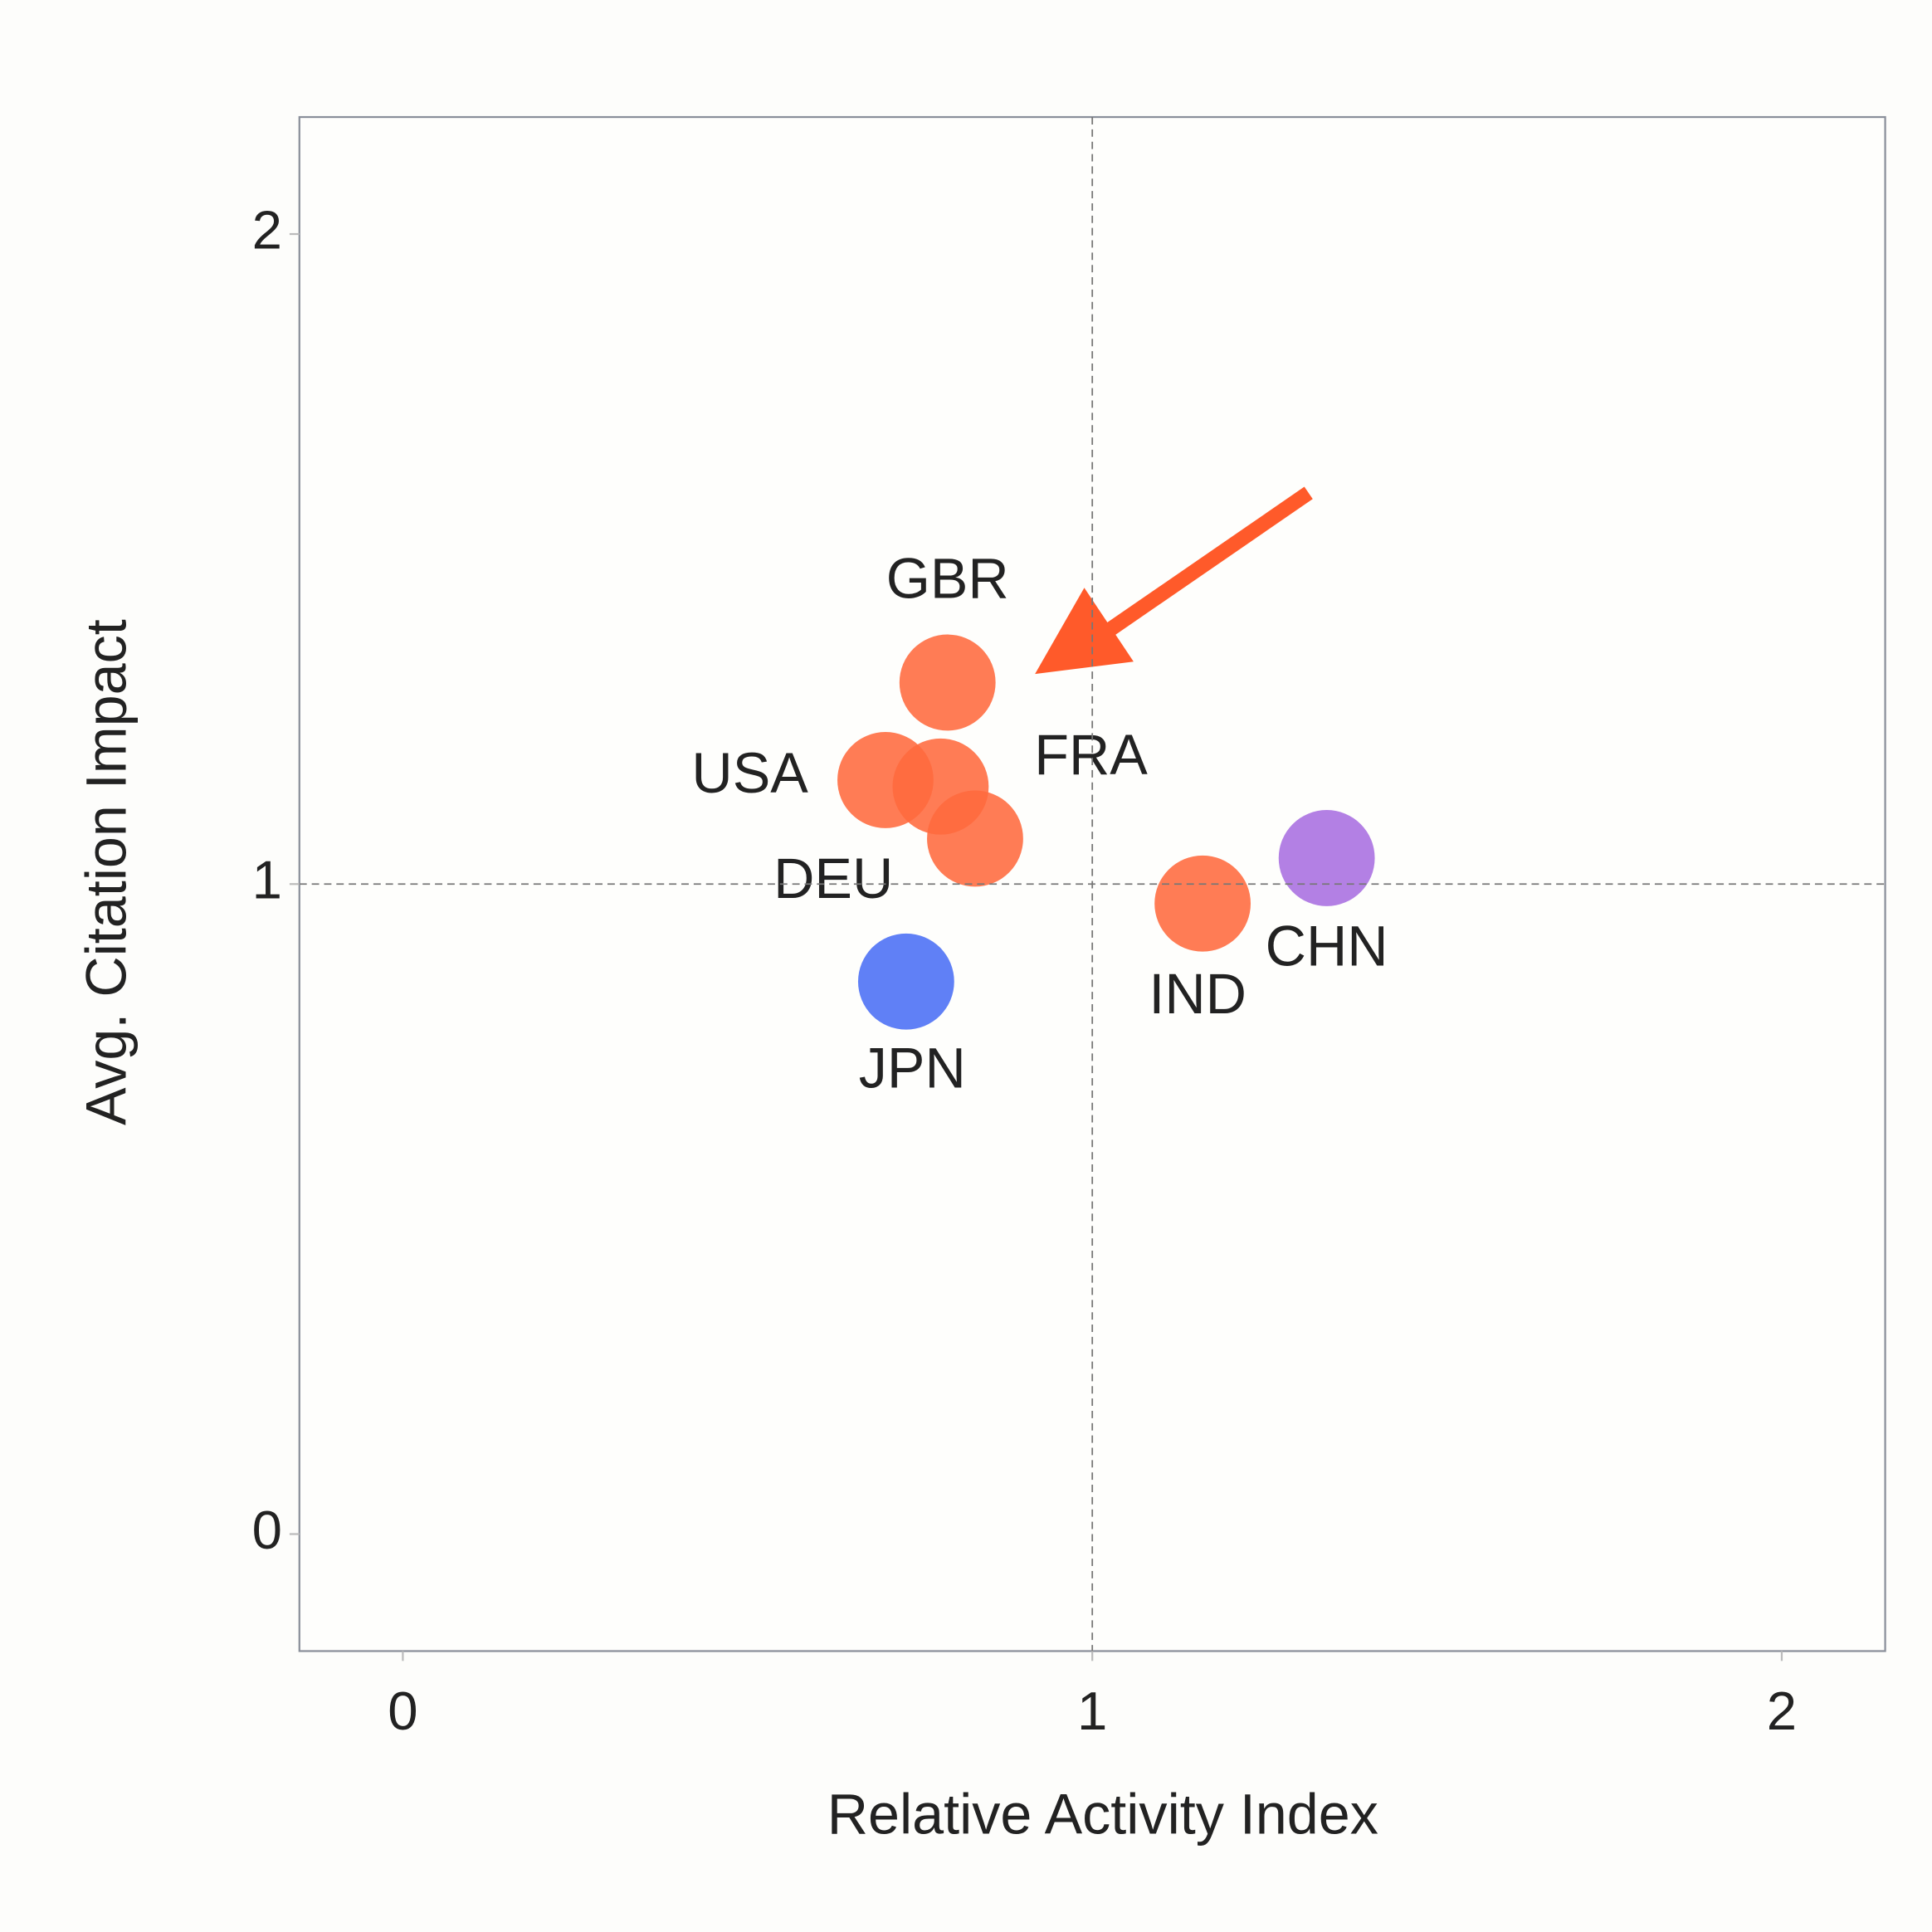 This screenshot has width=1932, height=1932. What do you see at coordinates (750, 774) in the screenshot?
I see `point-label: USA` at bounding box center [750, 774].